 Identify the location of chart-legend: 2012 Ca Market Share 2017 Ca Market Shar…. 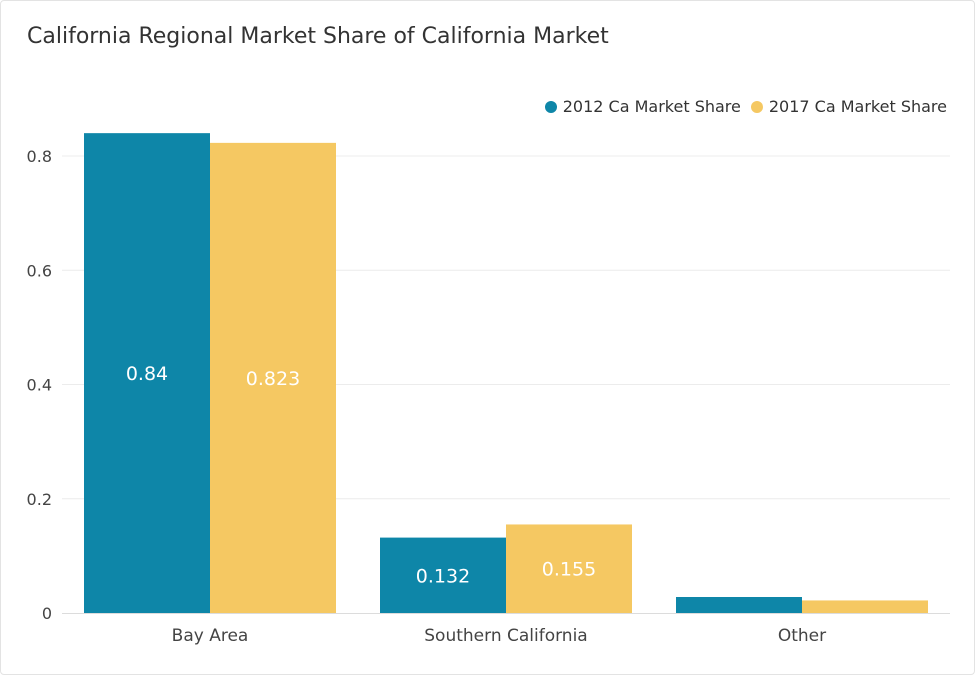
(741, 106).